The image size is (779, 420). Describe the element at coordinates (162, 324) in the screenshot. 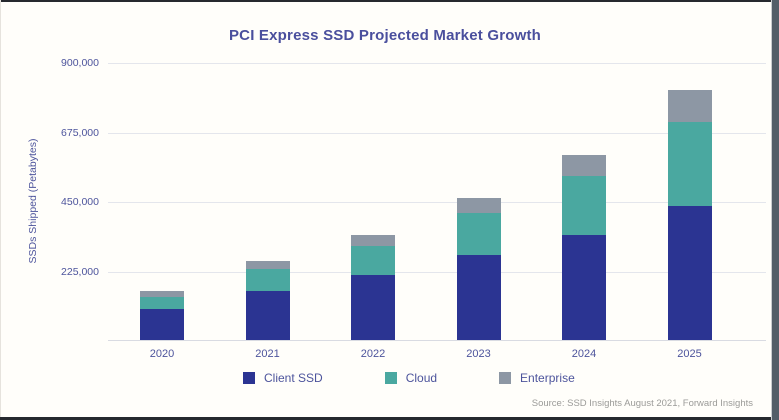

I see `bar-segment-client-ssd-2020` at that location.